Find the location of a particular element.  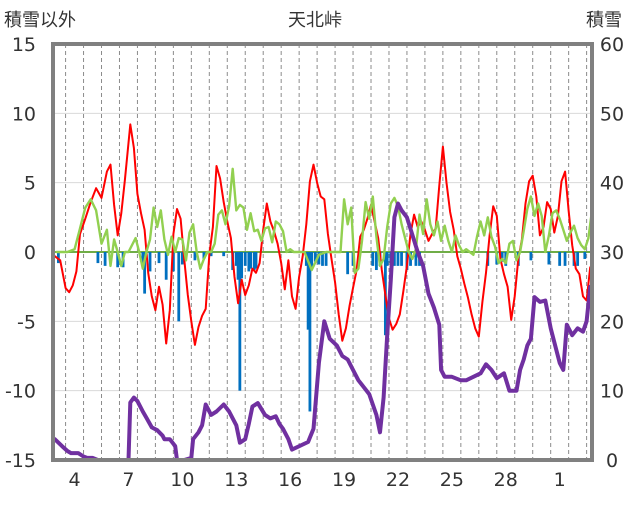

x-tick-label: 16 is located at coordinates (290, 480).